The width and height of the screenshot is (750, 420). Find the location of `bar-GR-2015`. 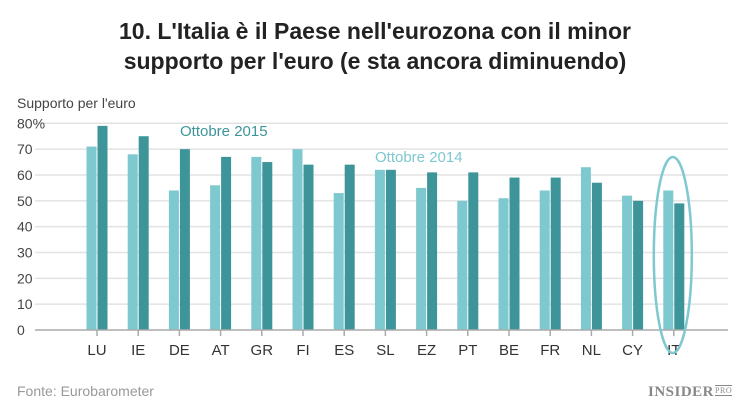

bar-GR-2015 is located at coordinates (267, 246).